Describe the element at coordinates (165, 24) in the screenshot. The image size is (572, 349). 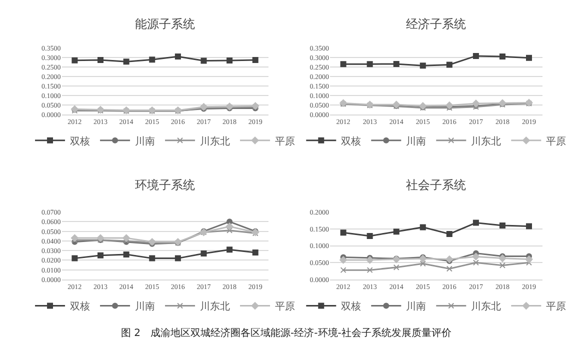
I see `chart-title: 能源子系统` at that location.